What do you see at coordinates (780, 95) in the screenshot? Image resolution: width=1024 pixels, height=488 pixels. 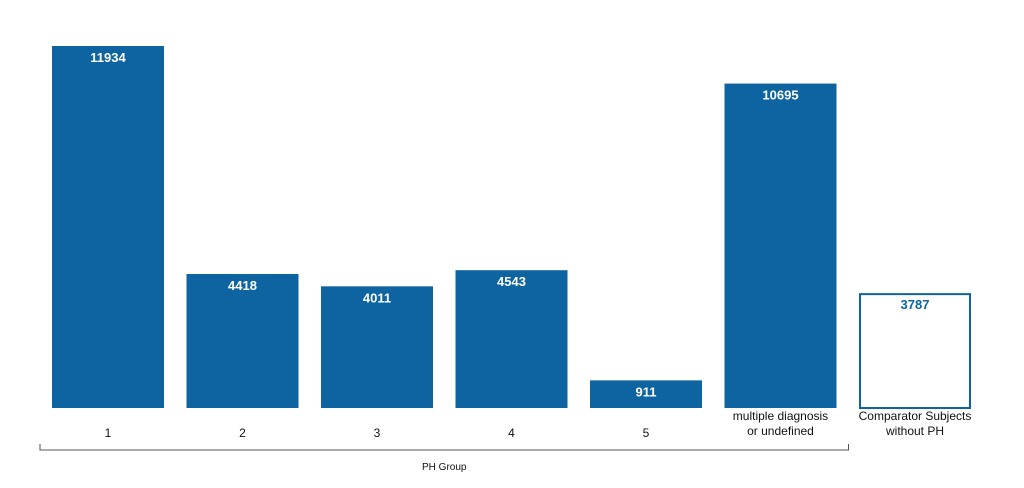 I see `value-label-6: 10695` at bounding box center [780, 95].